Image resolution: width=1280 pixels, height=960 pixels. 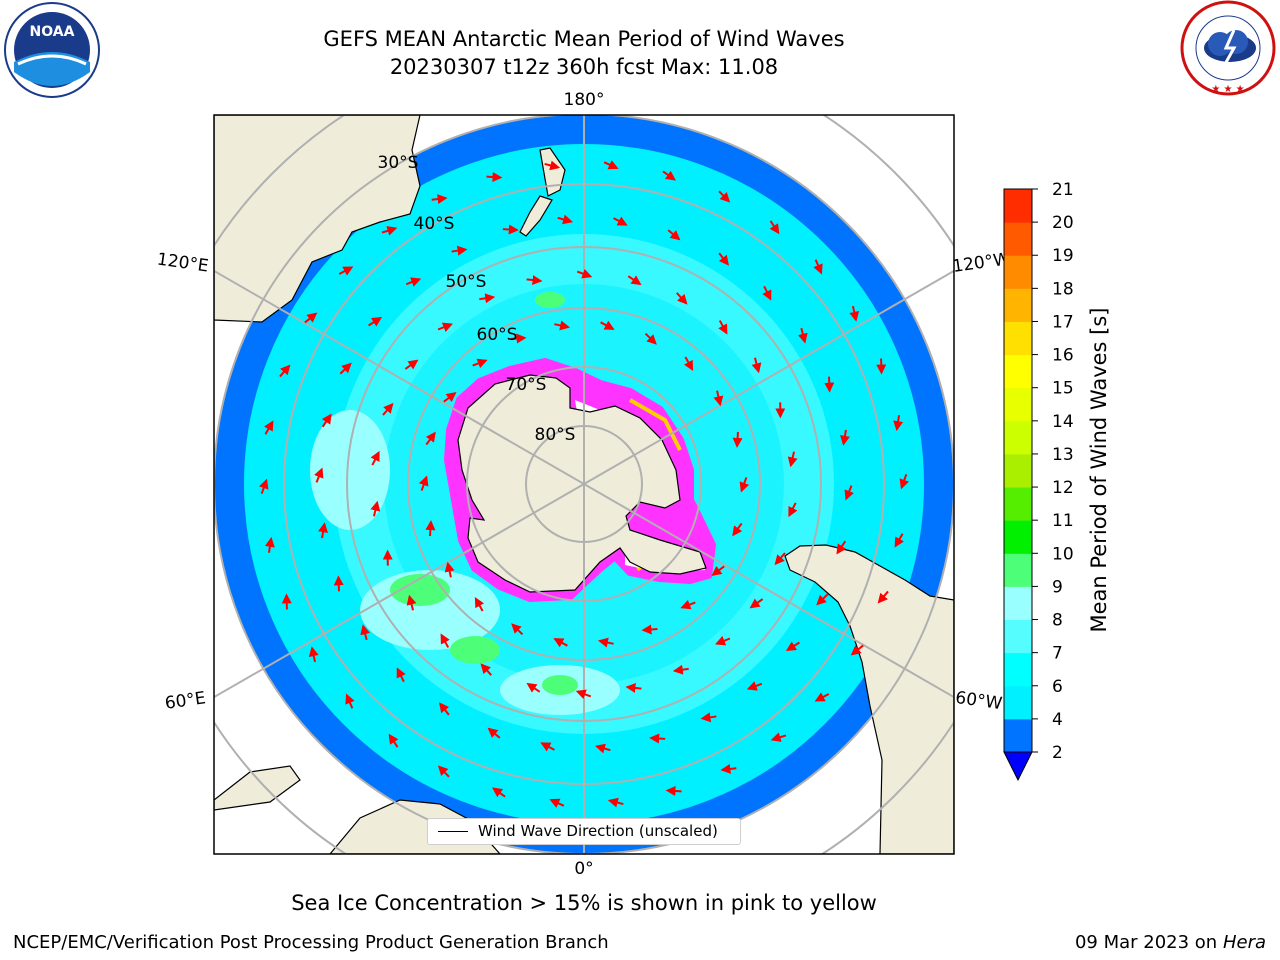 What do you see at coordinates (1063, 521) in the screenshot?
I see `colorbar-tick-label: 11` at bounding box center [1063, 521].